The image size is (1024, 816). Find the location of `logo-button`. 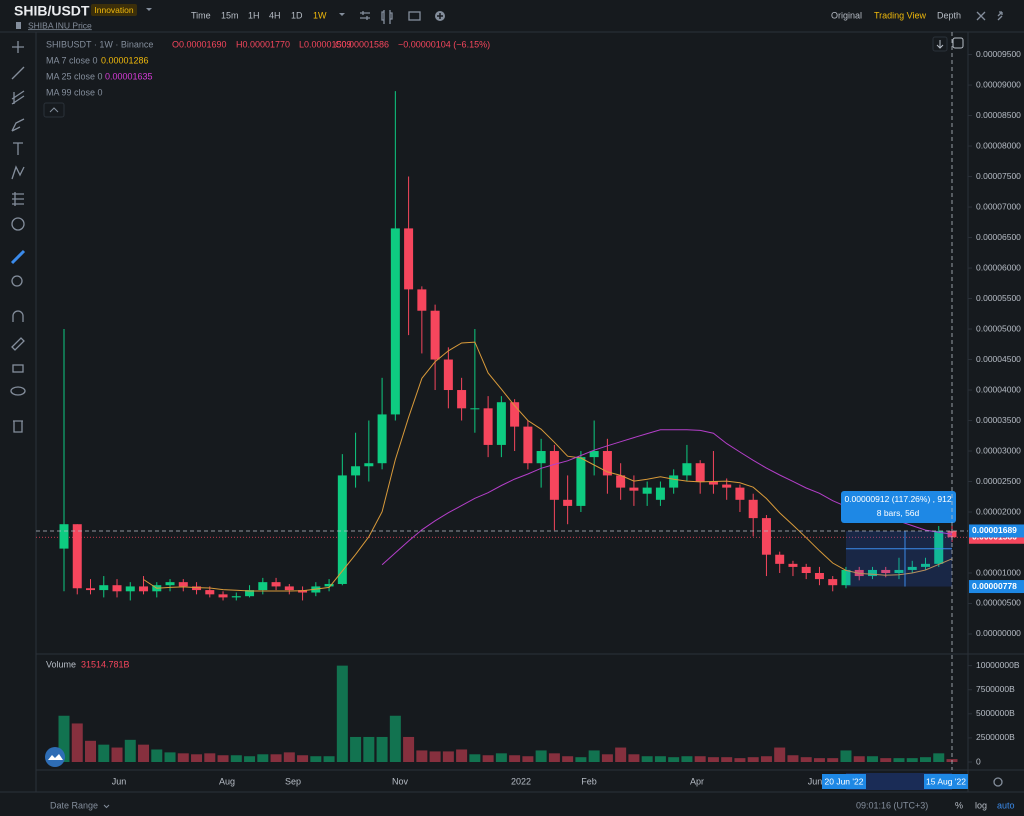

logo-button is located at coordinates (55, 757).